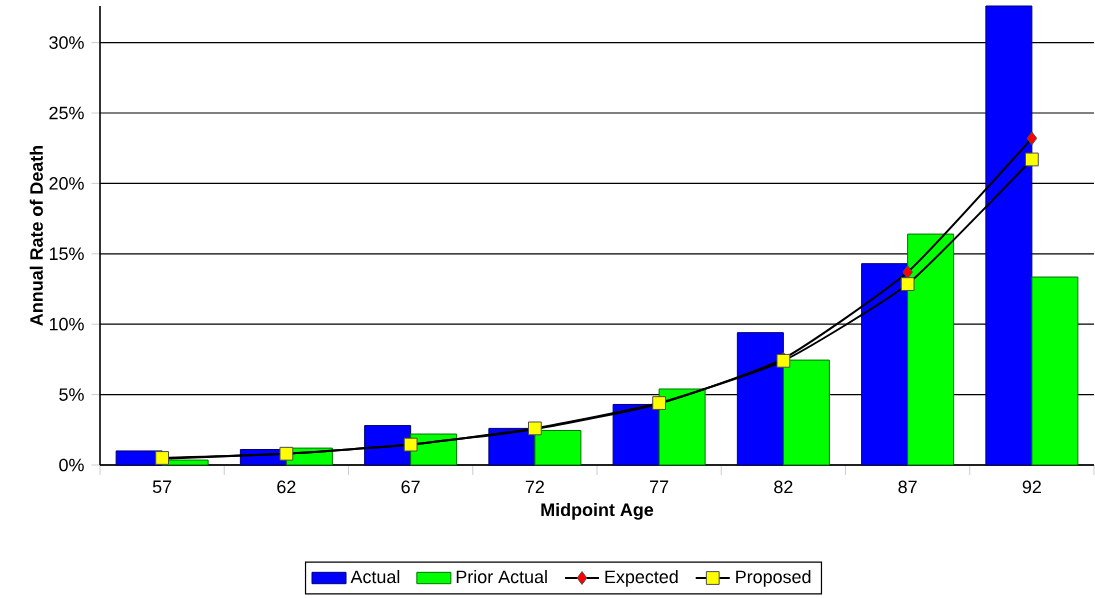 The width and height of the screenshot is (1095, 598). I want to click on y-tick-label: 30%, so click(66, 42).